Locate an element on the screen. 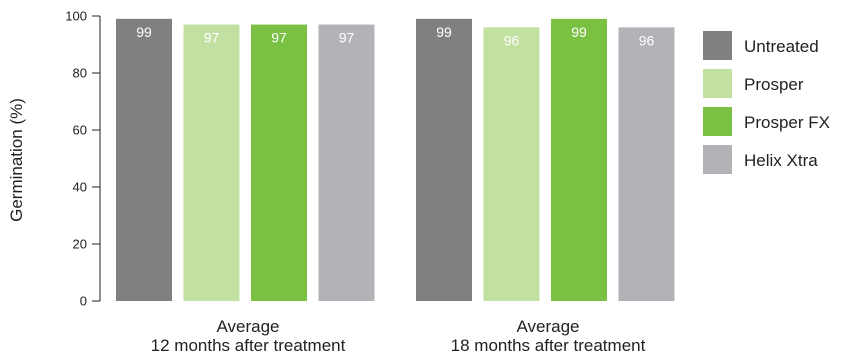 The width and height of the screenshot is (859, 357). y-tick-label: 0 is located at coordinates (83, 301).